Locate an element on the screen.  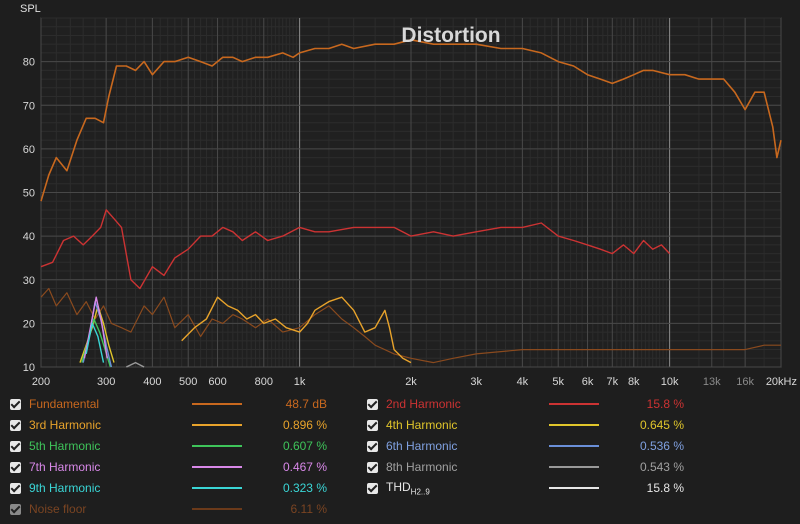
legend-swatch-6th-harmonic is located at coordinates (574, 446).